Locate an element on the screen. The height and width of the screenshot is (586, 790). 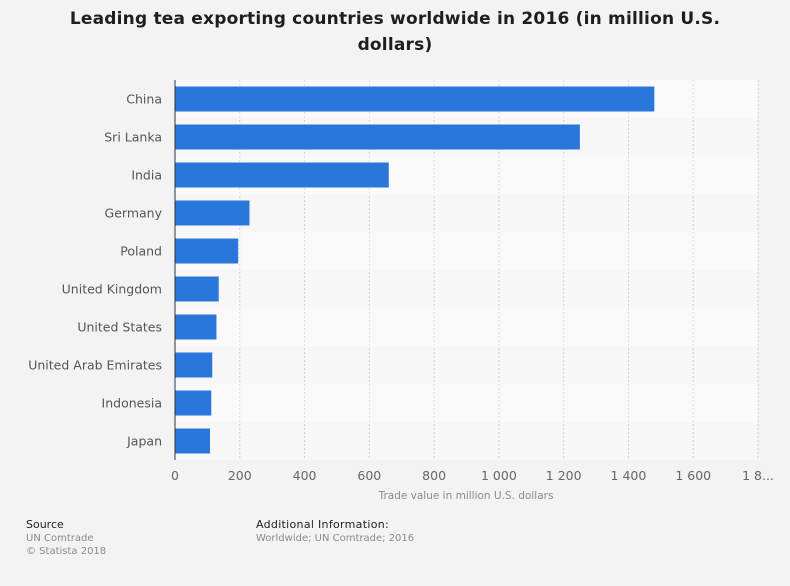
x-tick-label: 1 600 is located at coordinates (693, 475).